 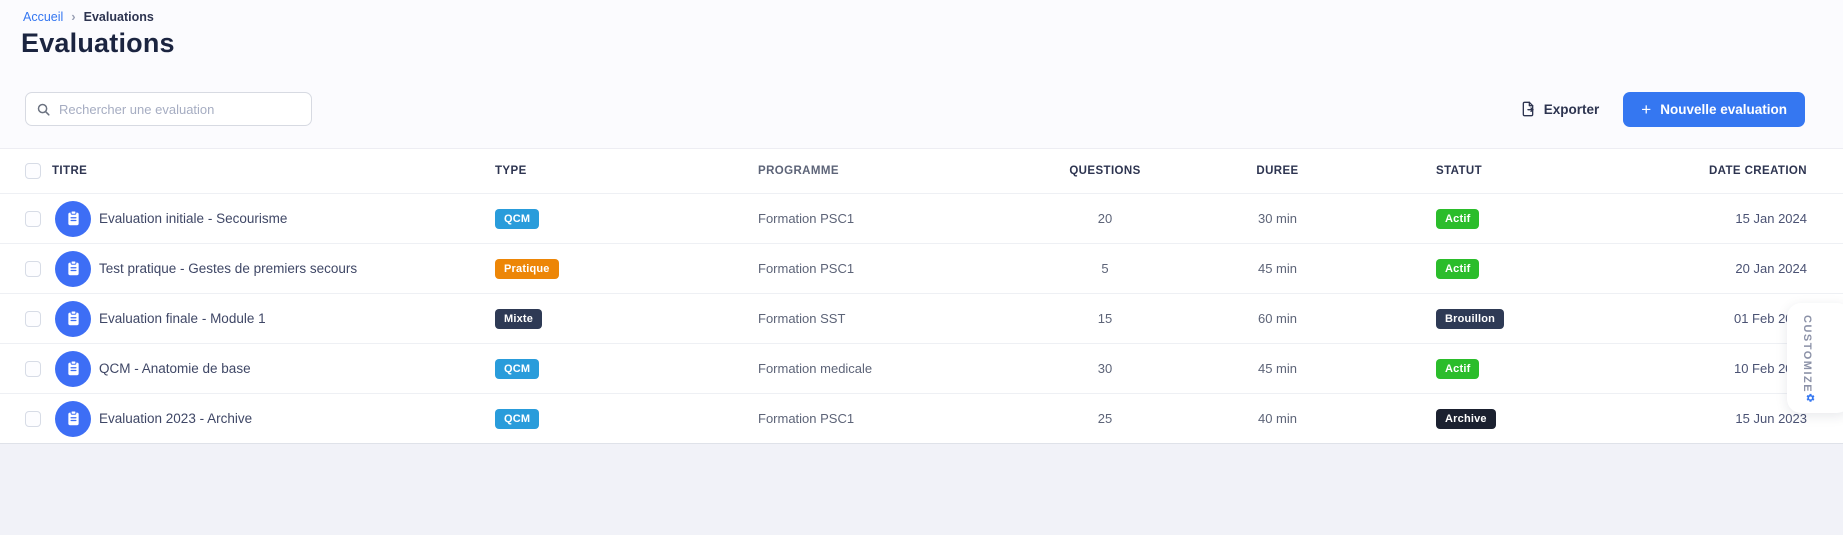 I want to click on status-badge: Archive, so click(x=1466, y=418).